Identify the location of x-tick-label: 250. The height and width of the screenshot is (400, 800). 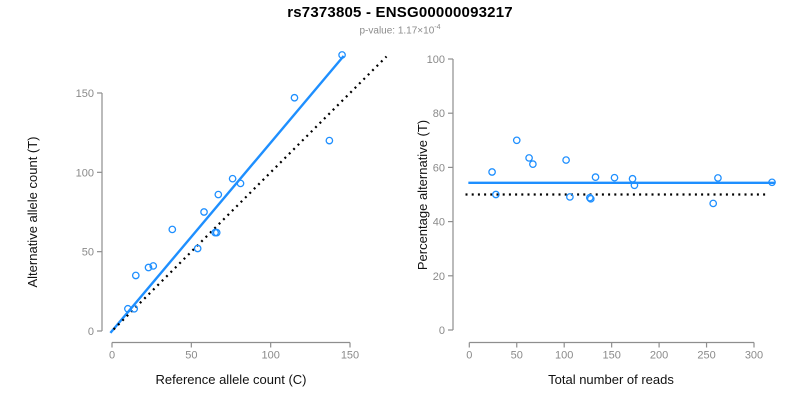
(706, 356).